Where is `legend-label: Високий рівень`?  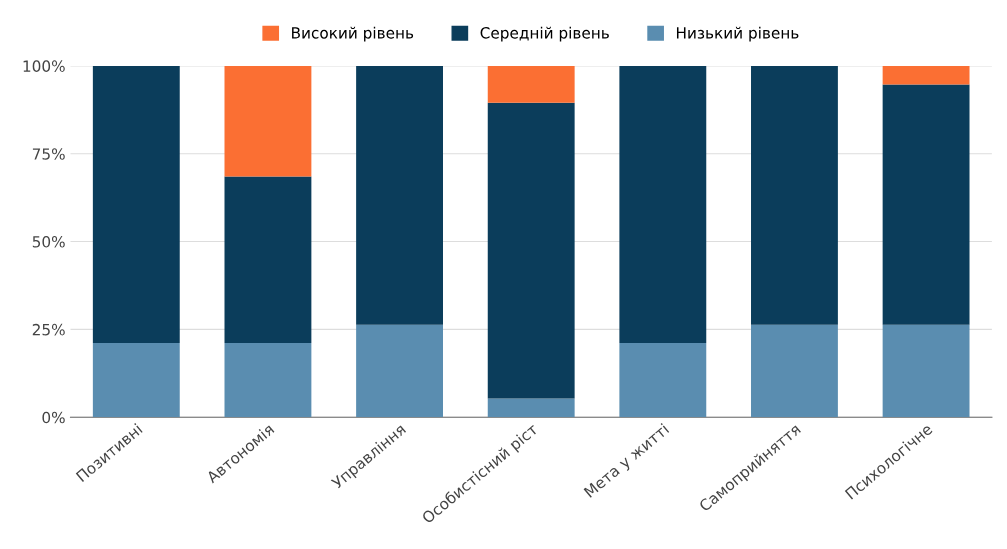 legend-label: Високий рівень is located at coordinates (353, 34).